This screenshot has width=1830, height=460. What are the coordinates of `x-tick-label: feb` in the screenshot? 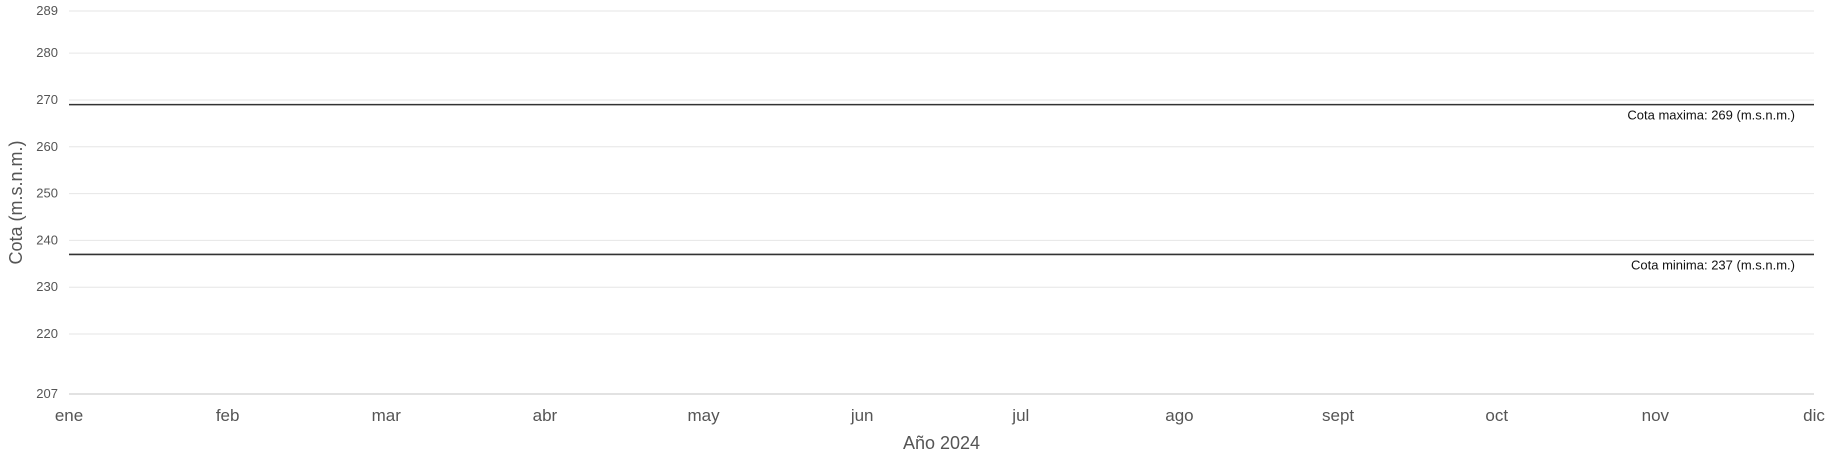 It's located at (228, 415).